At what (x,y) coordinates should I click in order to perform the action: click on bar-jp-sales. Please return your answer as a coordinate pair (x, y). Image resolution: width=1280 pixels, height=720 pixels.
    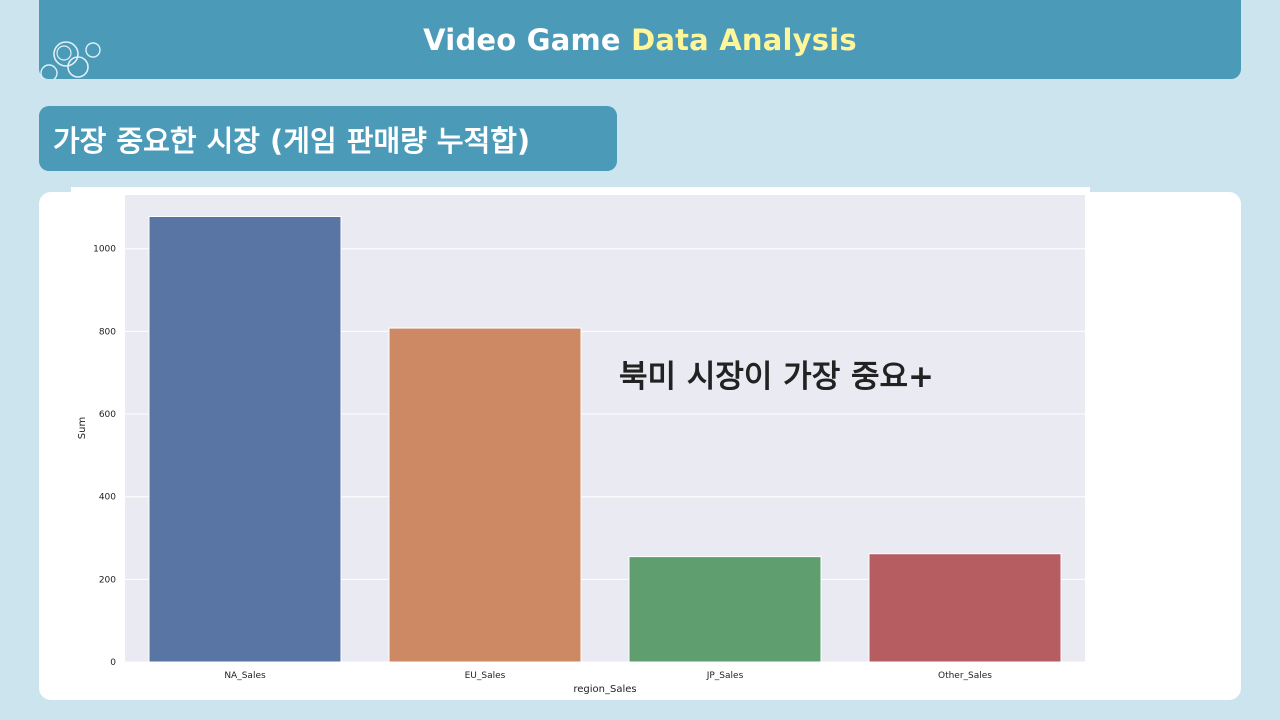
    Looking at the image, I should click on (725, 609).